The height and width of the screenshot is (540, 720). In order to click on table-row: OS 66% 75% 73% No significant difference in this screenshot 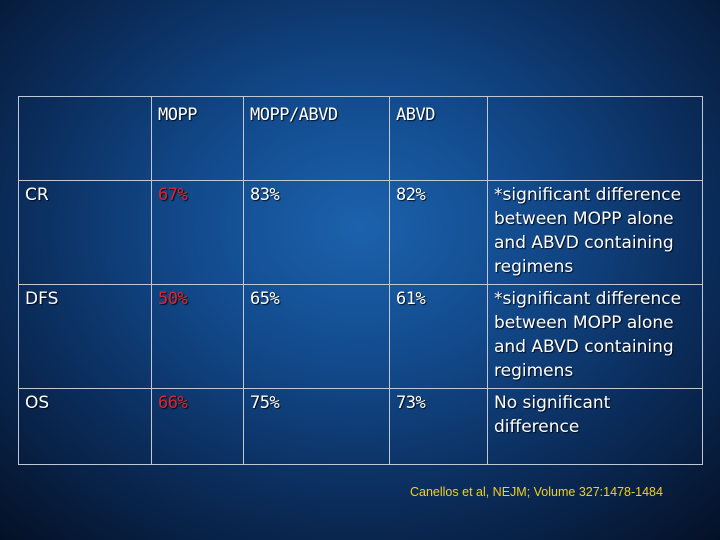, I will do `click(360, 426)`.